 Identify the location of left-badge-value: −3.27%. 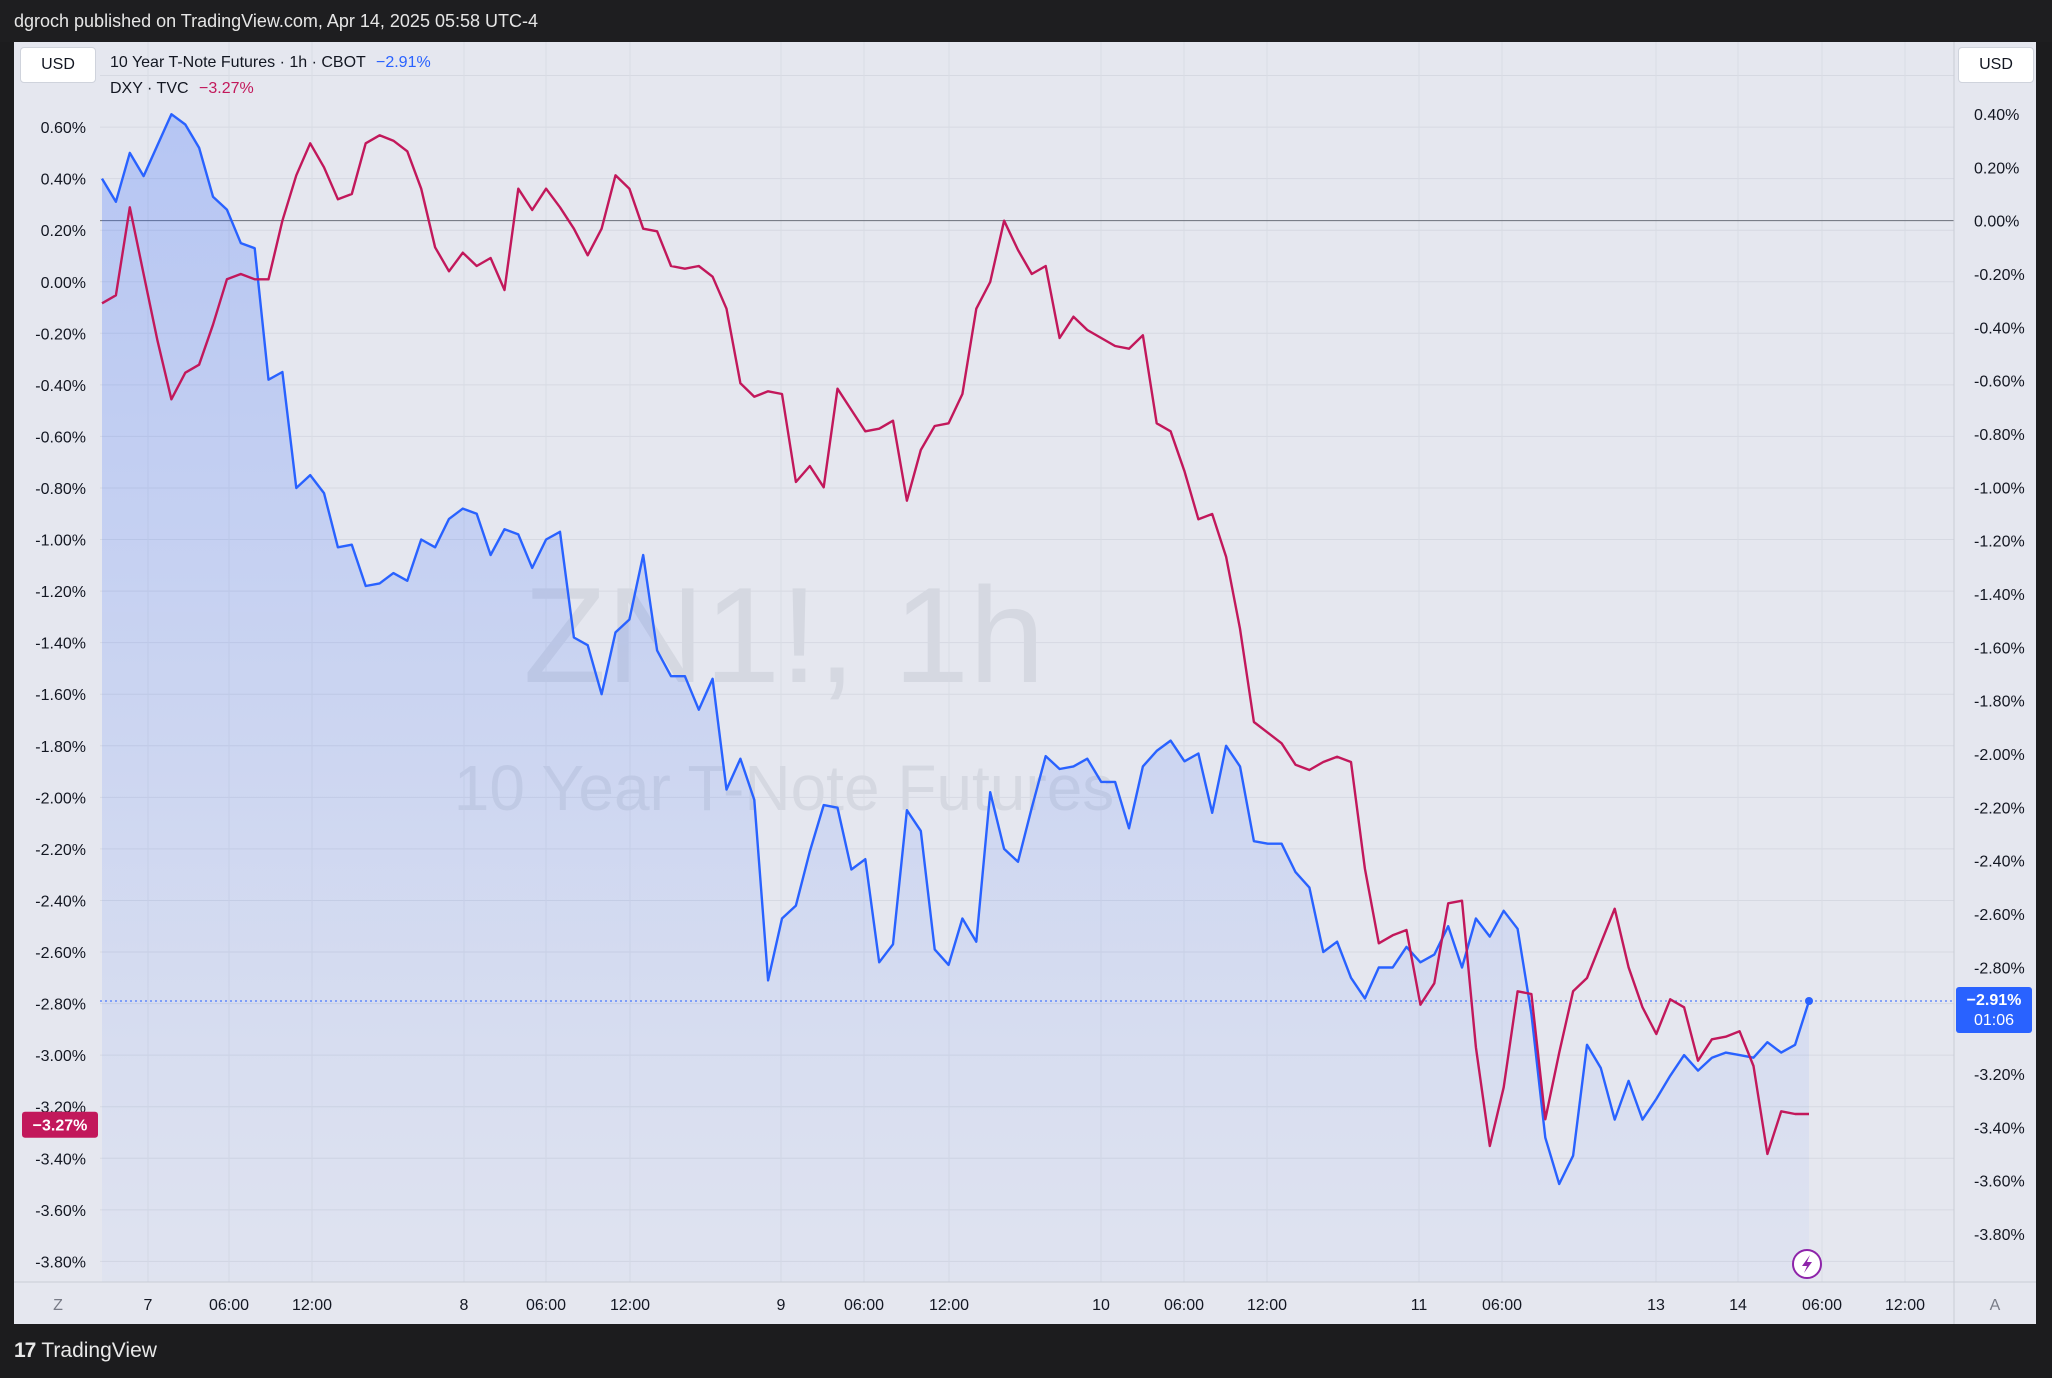
(60, 1126).